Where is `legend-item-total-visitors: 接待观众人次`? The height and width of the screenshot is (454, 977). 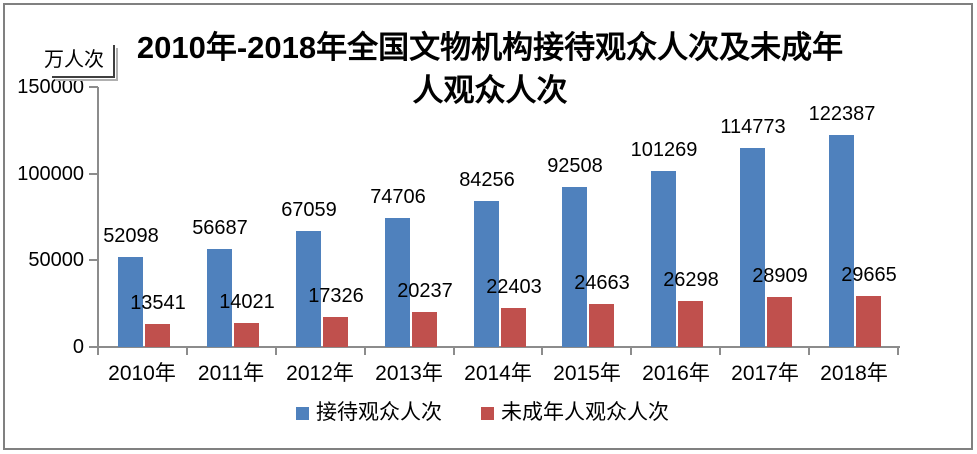 legend-item-total-visitors: 接待观众人次 is located at coordinates (369, 413).